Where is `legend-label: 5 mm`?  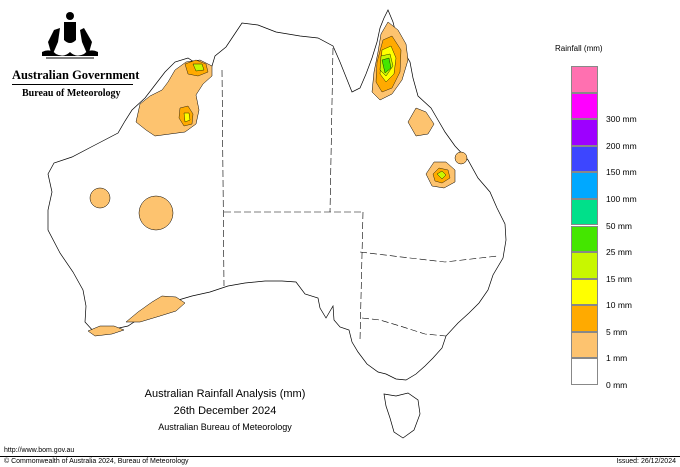 legend-label: 5 mm is located at coordinates (617, 331).